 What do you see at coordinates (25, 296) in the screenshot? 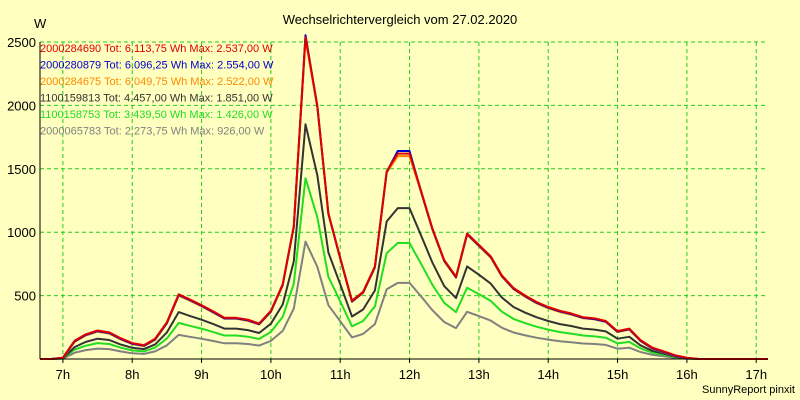
I see `y-tick-label: 500` at bounding box center [25, 296].